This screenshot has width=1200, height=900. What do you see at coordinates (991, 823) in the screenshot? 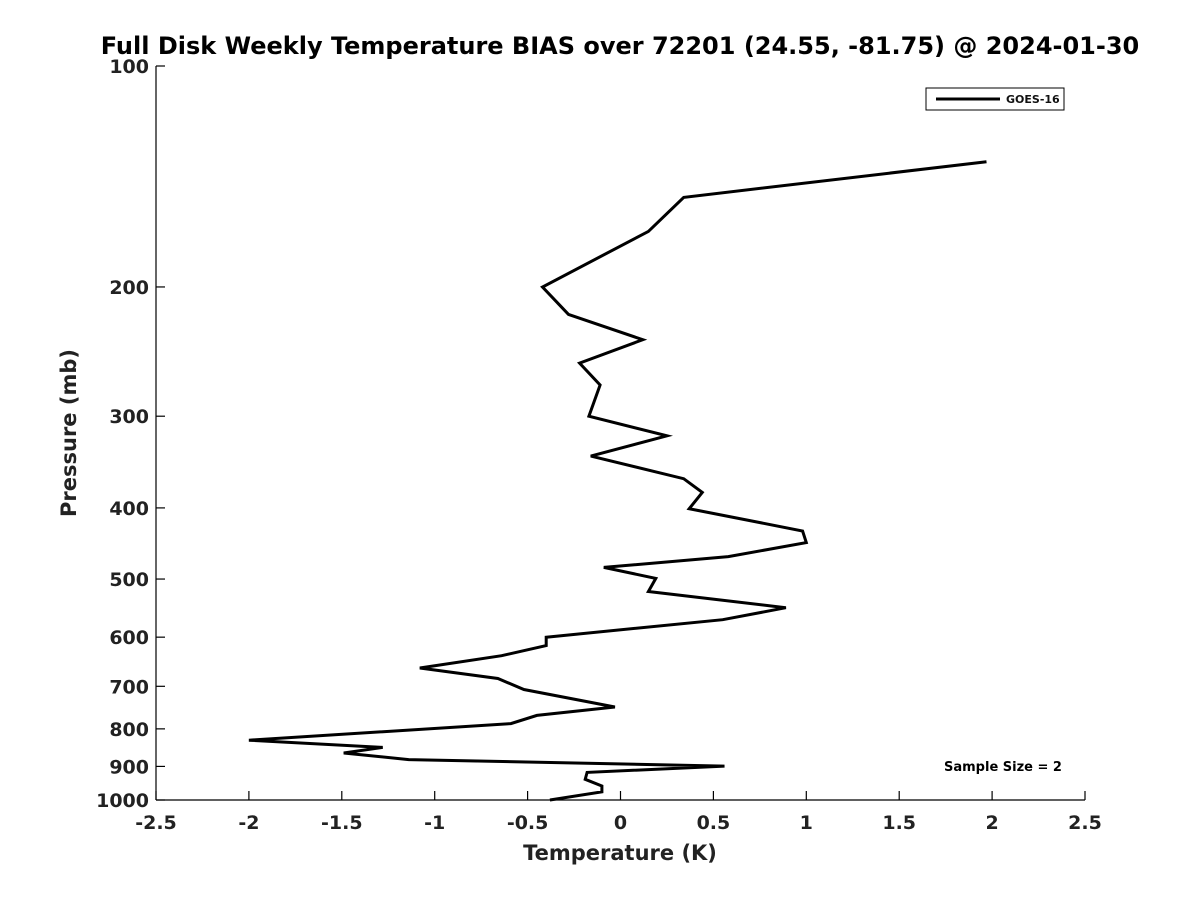
I see `x-tick-label: 2` at bounding box center [991, 823].